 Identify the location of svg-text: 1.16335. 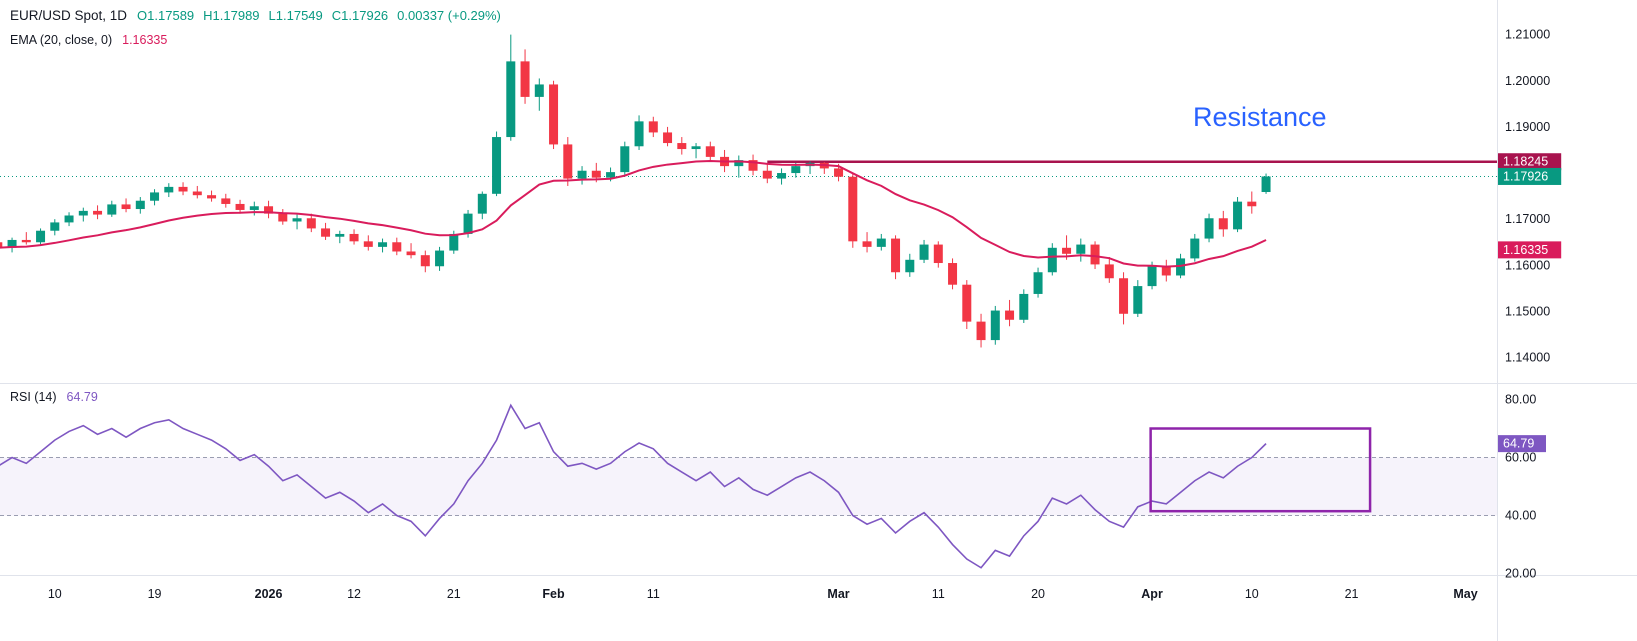
(1525, 250).